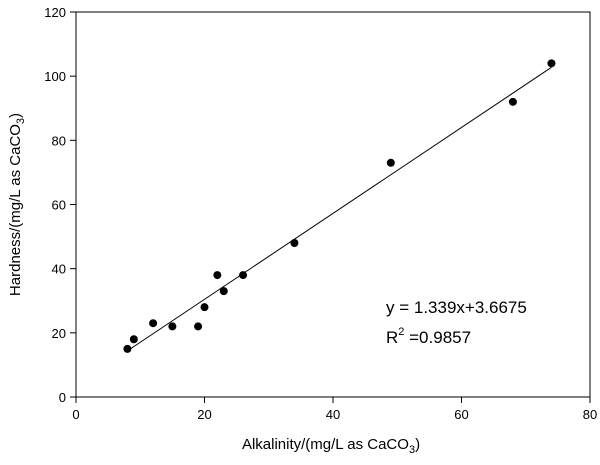  What do you see at coordinates (75, 414) in the screenshot?
I see `x-tick-label: 0` at bounding box center [75, 414].